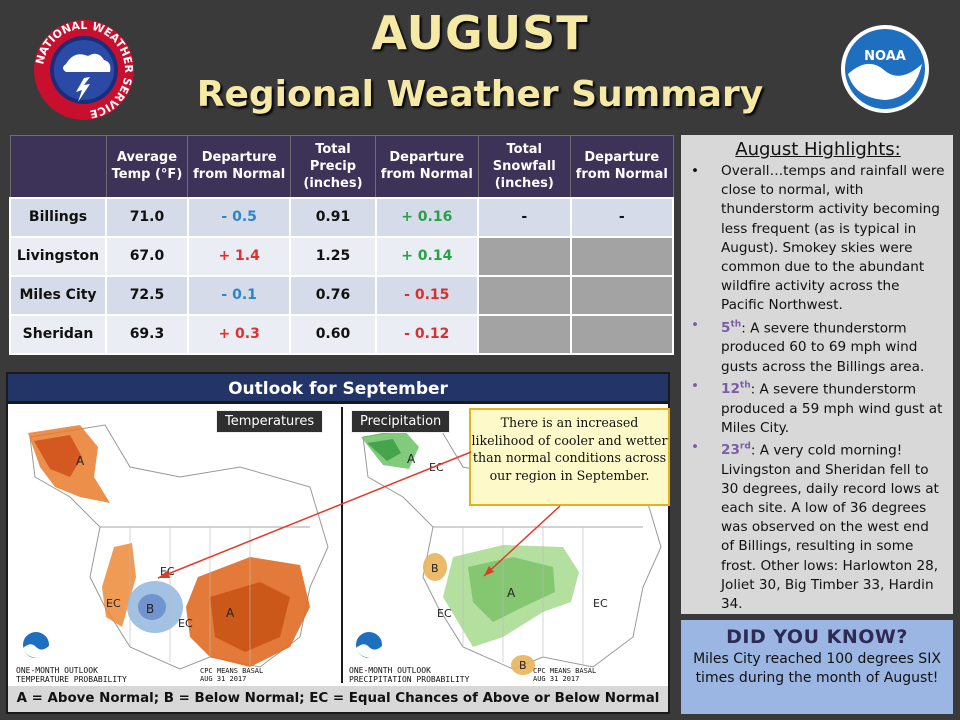  What do you see at coordinates (622, 166) in the screenshot?
I see `column-header-snow-departure: Departure from Normal` at bounding box center [622, 166].